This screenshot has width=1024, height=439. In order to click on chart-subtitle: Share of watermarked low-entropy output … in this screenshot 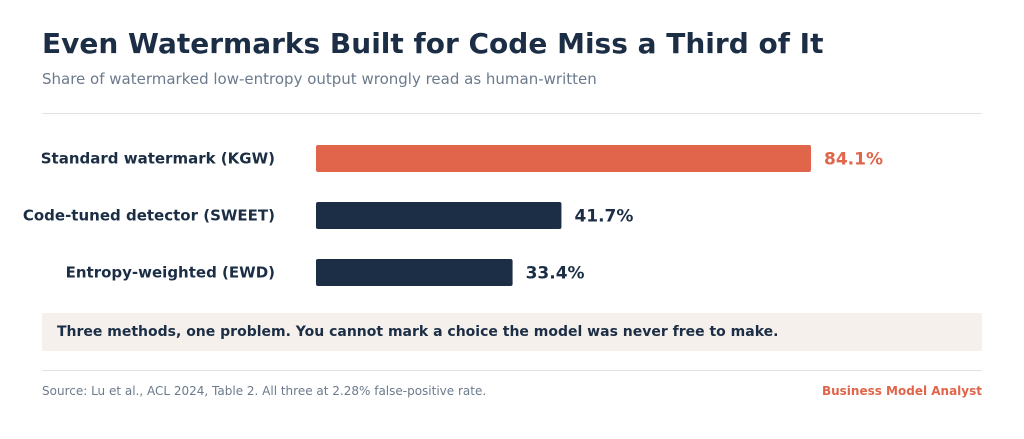, I will do `click(319, 79)`.